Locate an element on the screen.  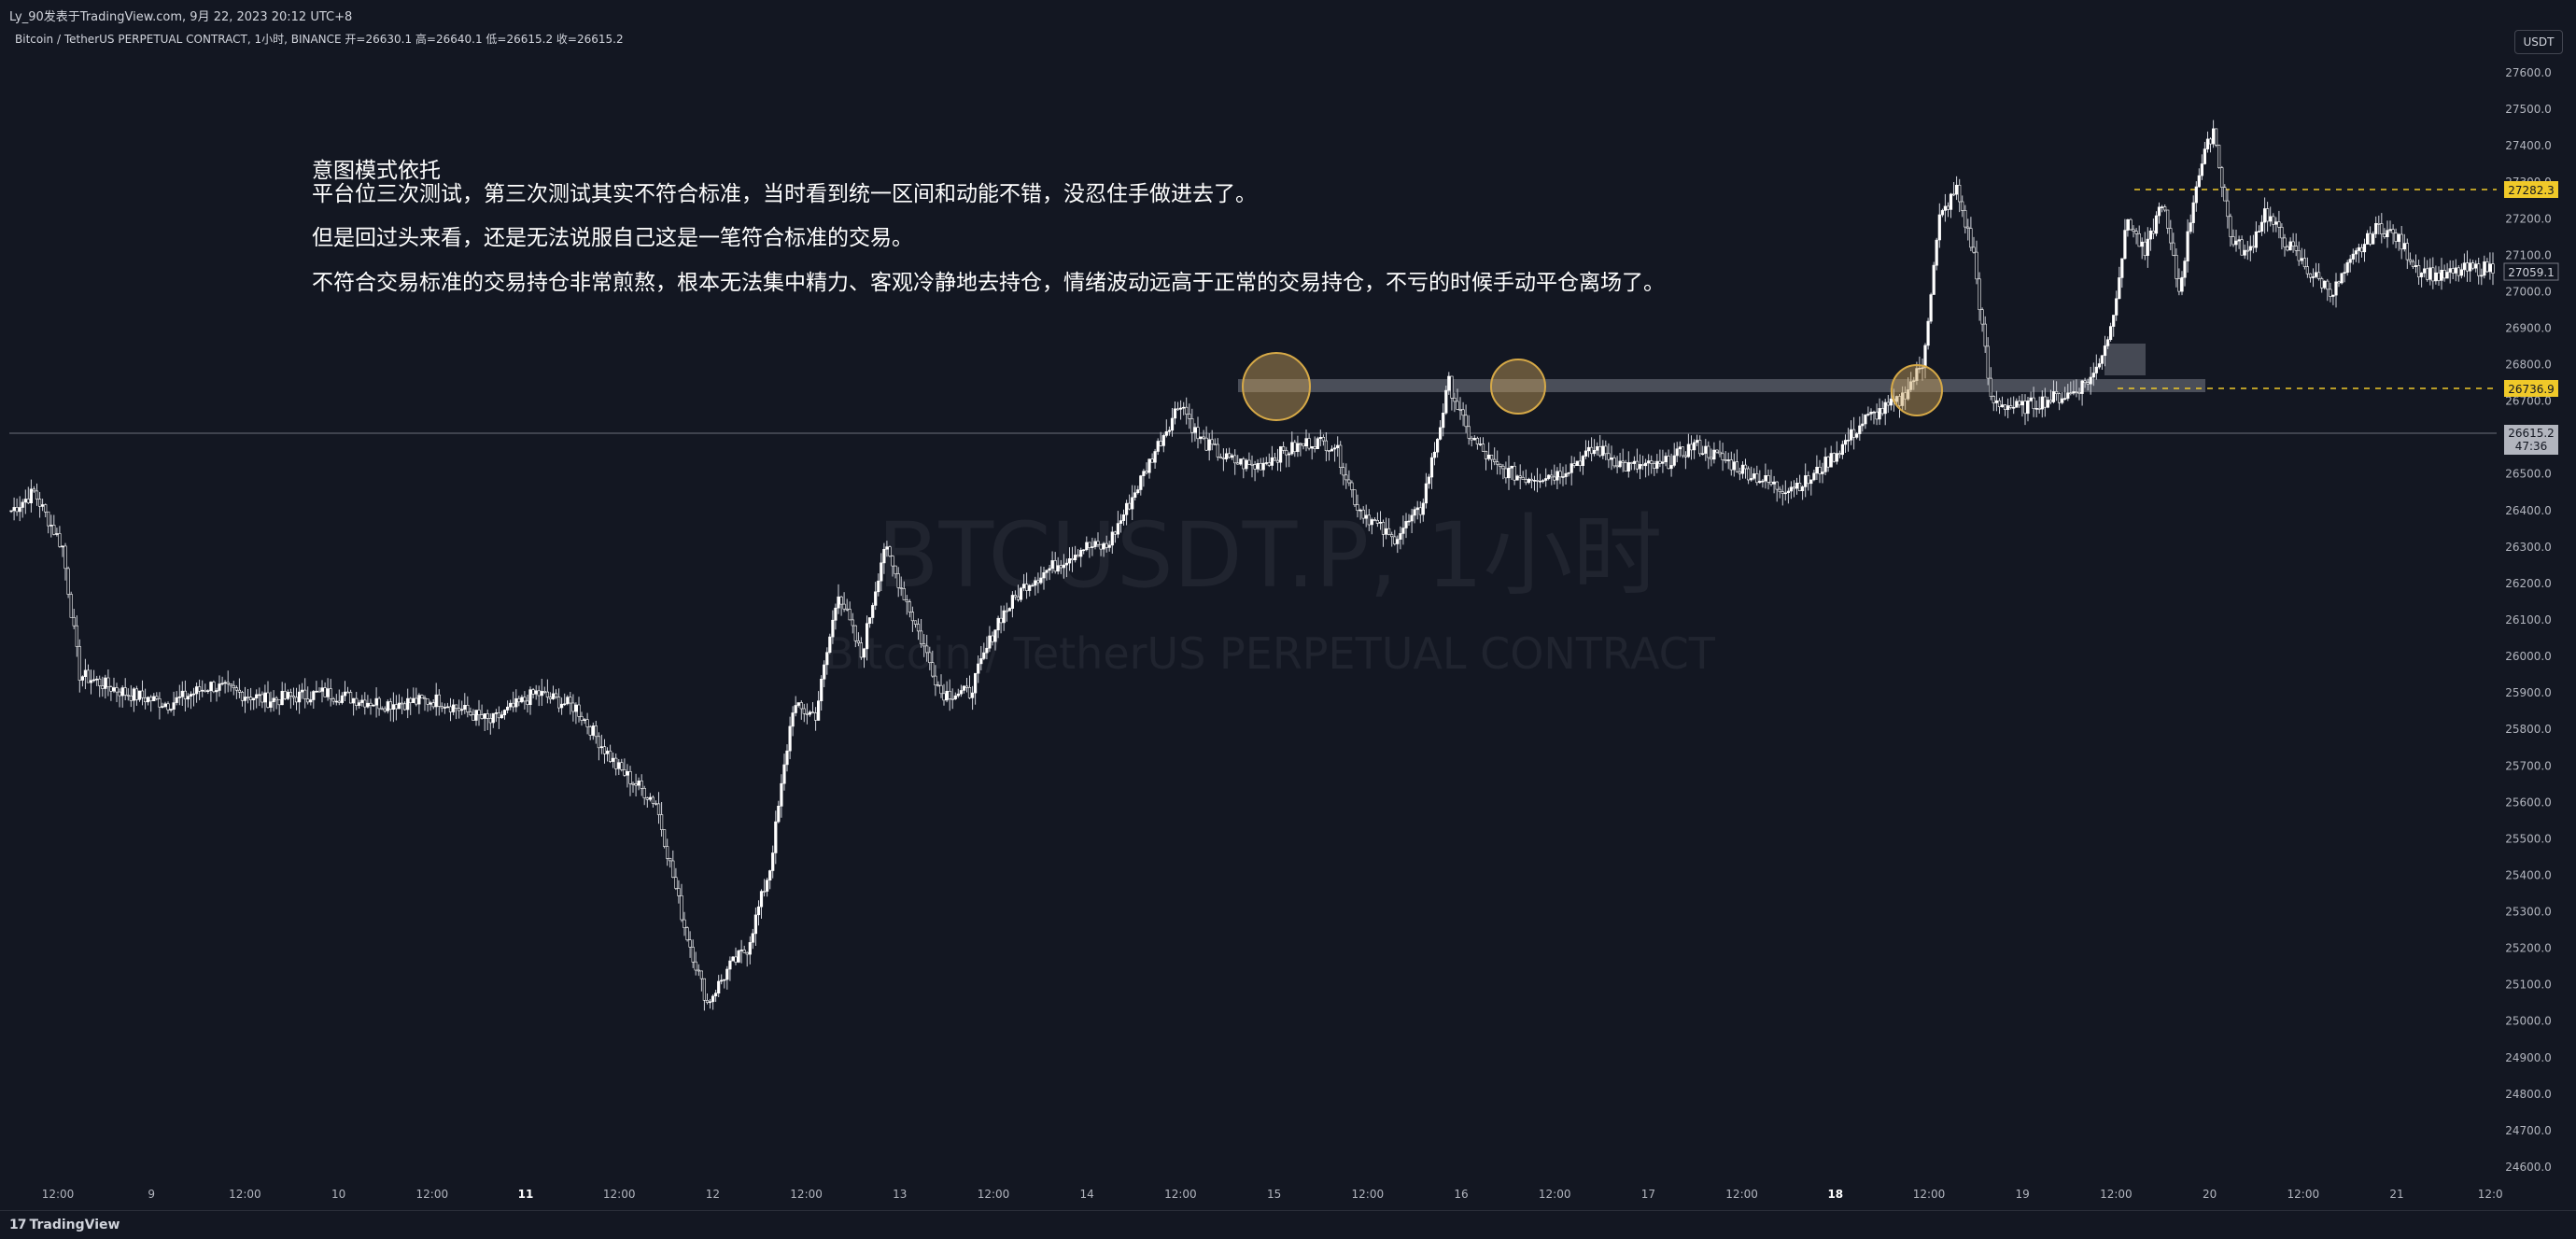
small-zone-box is located at coordinates (2125, 359).